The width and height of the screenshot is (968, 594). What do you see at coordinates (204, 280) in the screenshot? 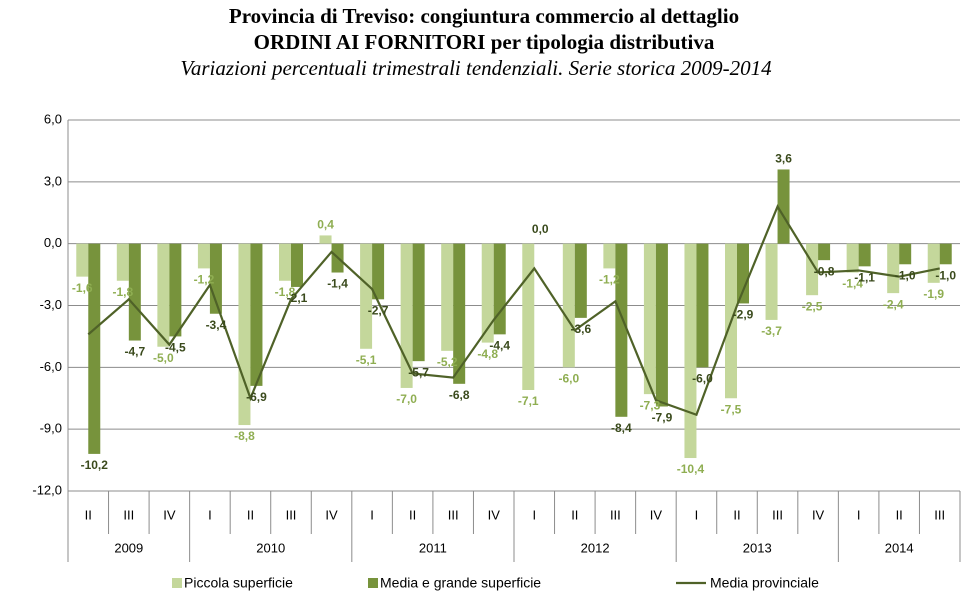
I see `data-label: -1,2` at bounding box center [204, 280].